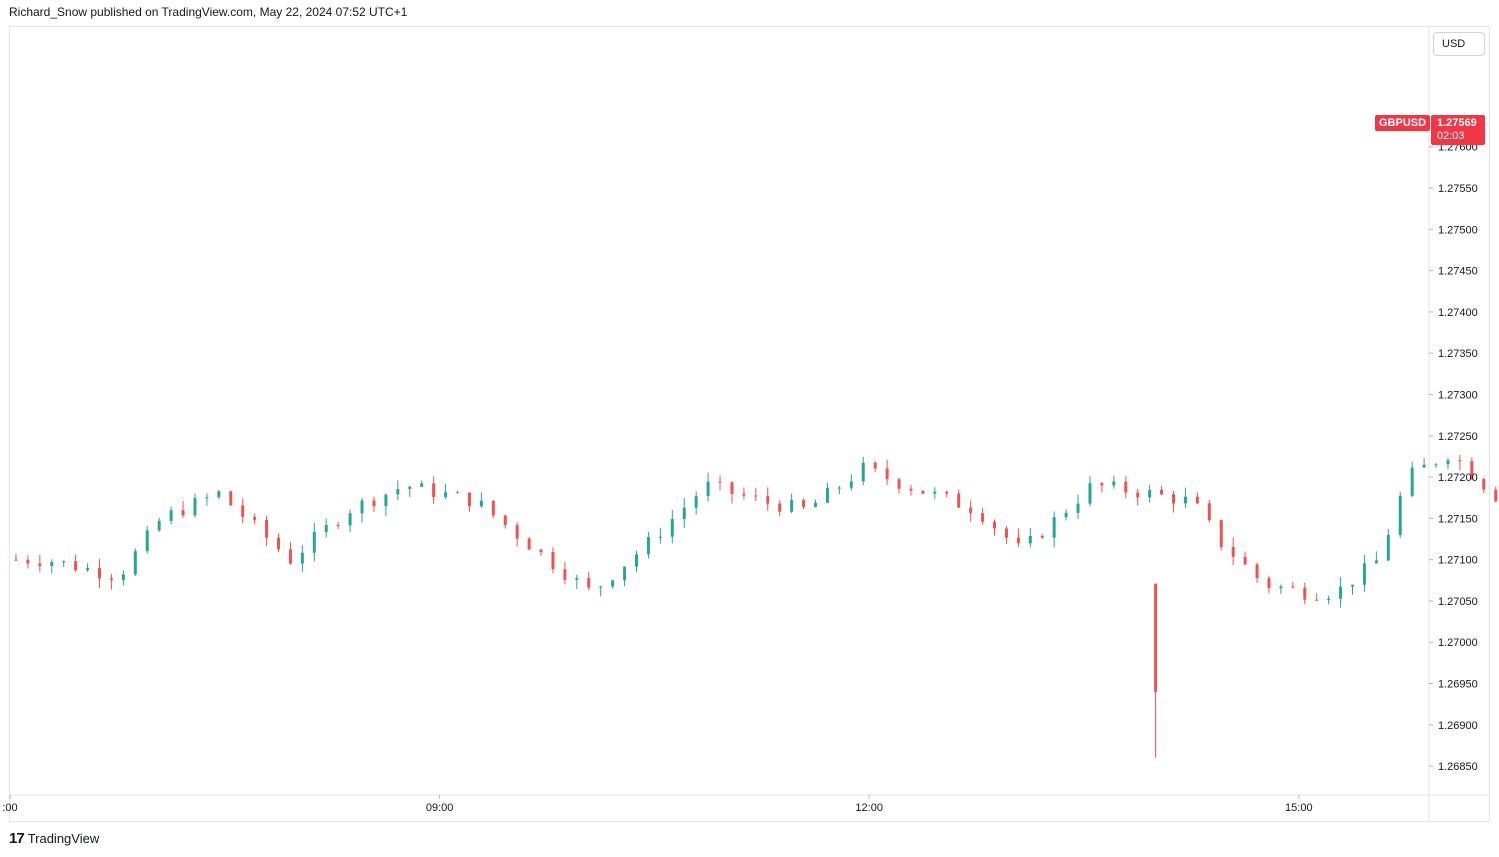 This screenshot has width=1499, height=857. Describe the element at coordinates (1458, 189) in the screenshot. I see `y-tick-label: 1.27550` at that location.